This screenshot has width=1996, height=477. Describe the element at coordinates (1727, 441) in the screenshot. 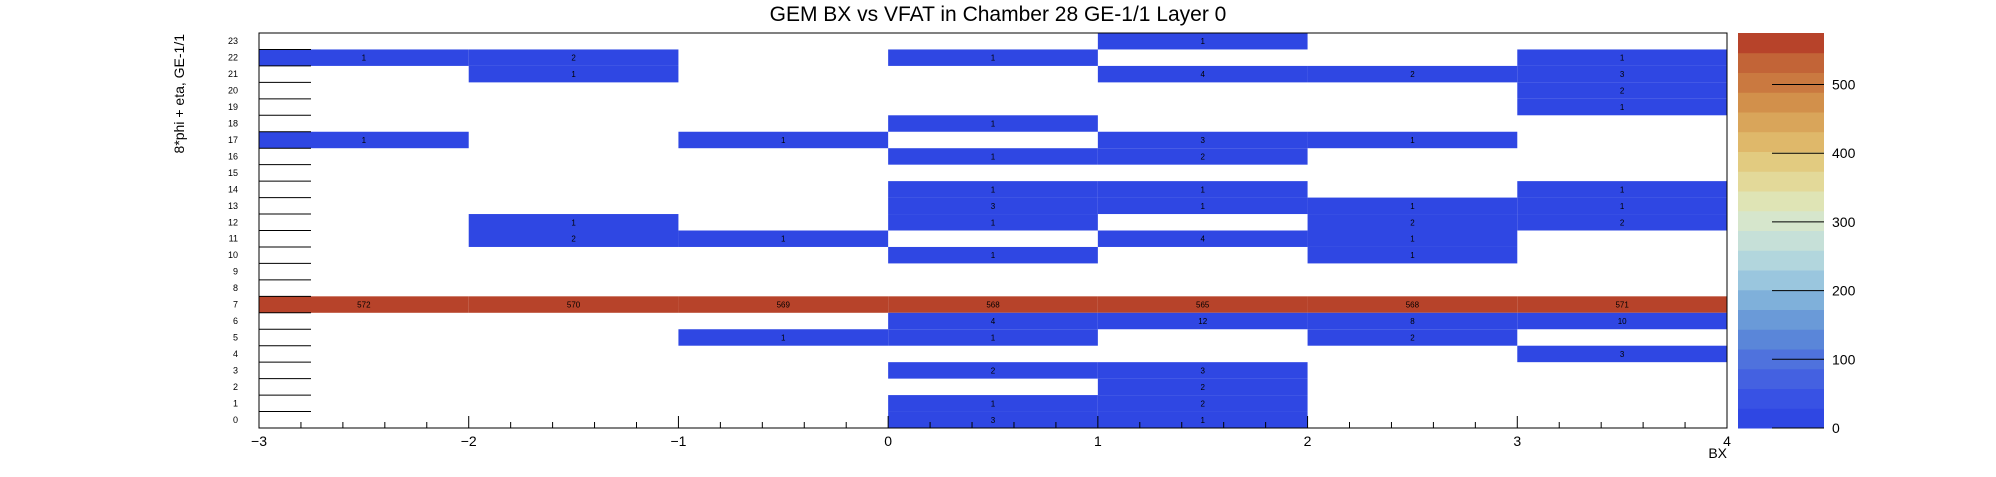

I see `x-tick-label: 4` at that location.